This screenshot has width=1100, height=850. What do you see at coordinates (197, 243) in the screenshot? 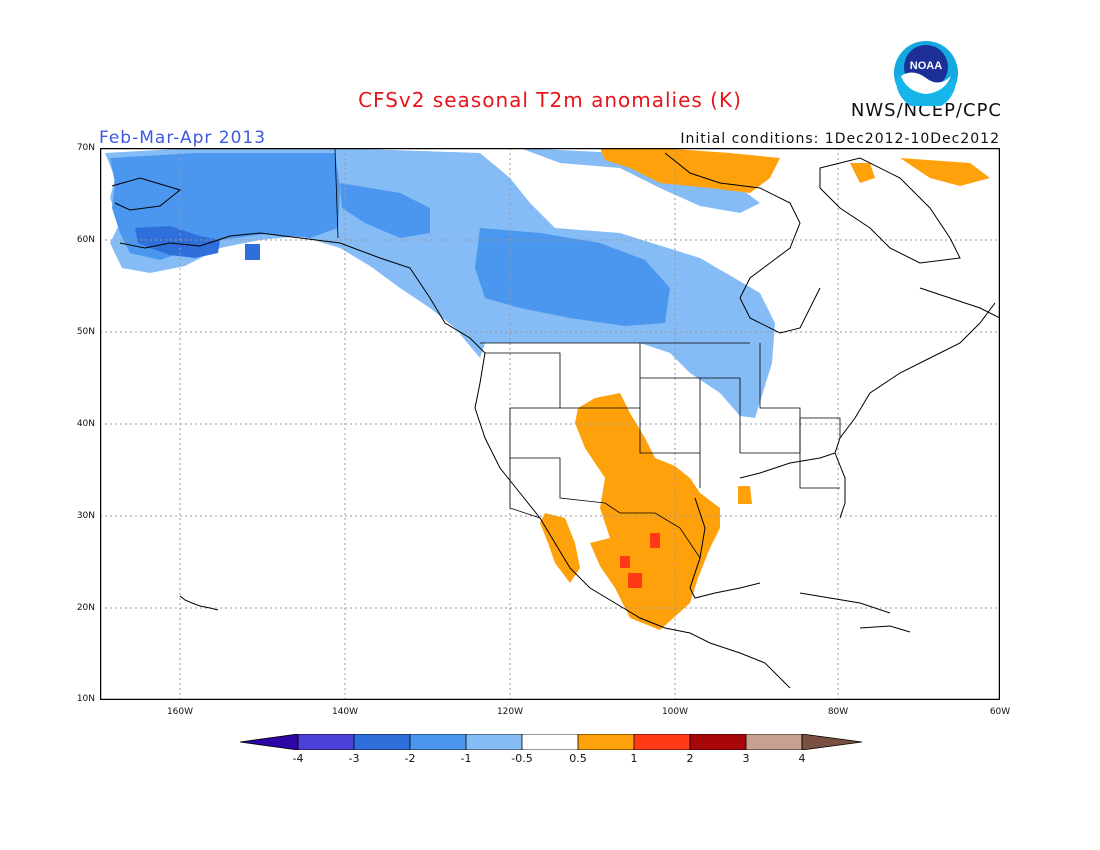
I see `cold-anomaly-dark-region` at bounding box center [197, 243].